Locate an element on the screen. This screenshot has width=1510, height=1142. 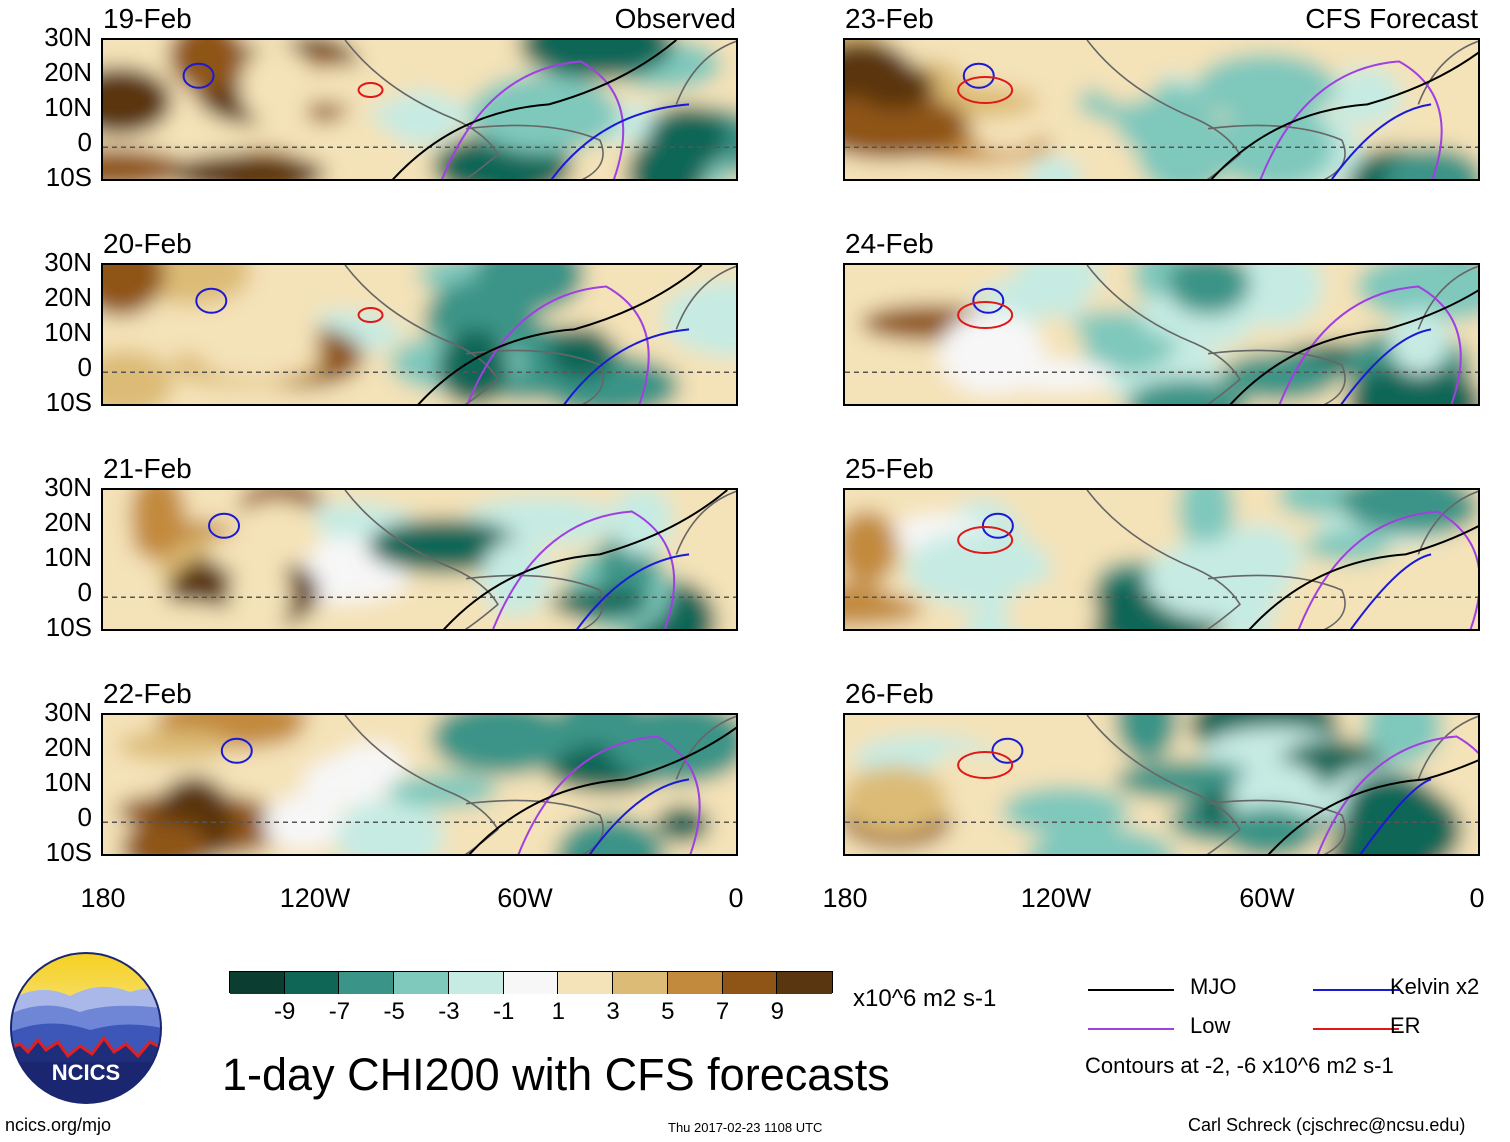
panel-date: 20-Feb is located at coordinates (147, 243).